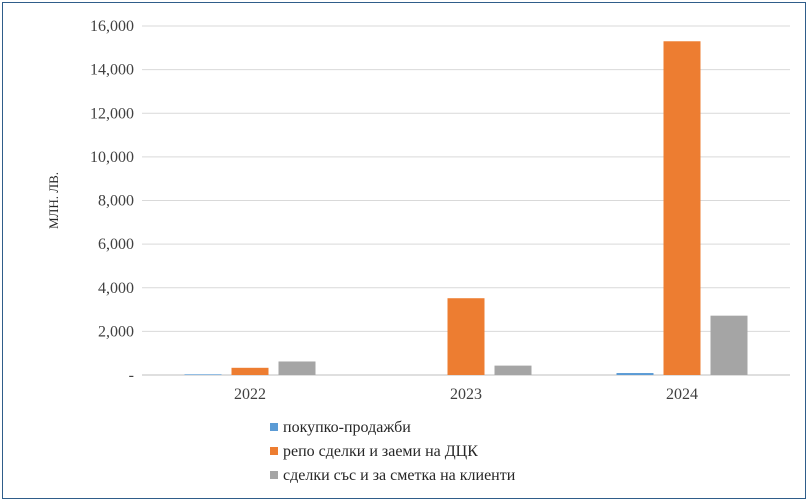 The height and width of the screenshot is (503, 810). Describe the element at coordinates (112, 26) in the screenshot. I see `y-tick-label: 16,000` at that location.